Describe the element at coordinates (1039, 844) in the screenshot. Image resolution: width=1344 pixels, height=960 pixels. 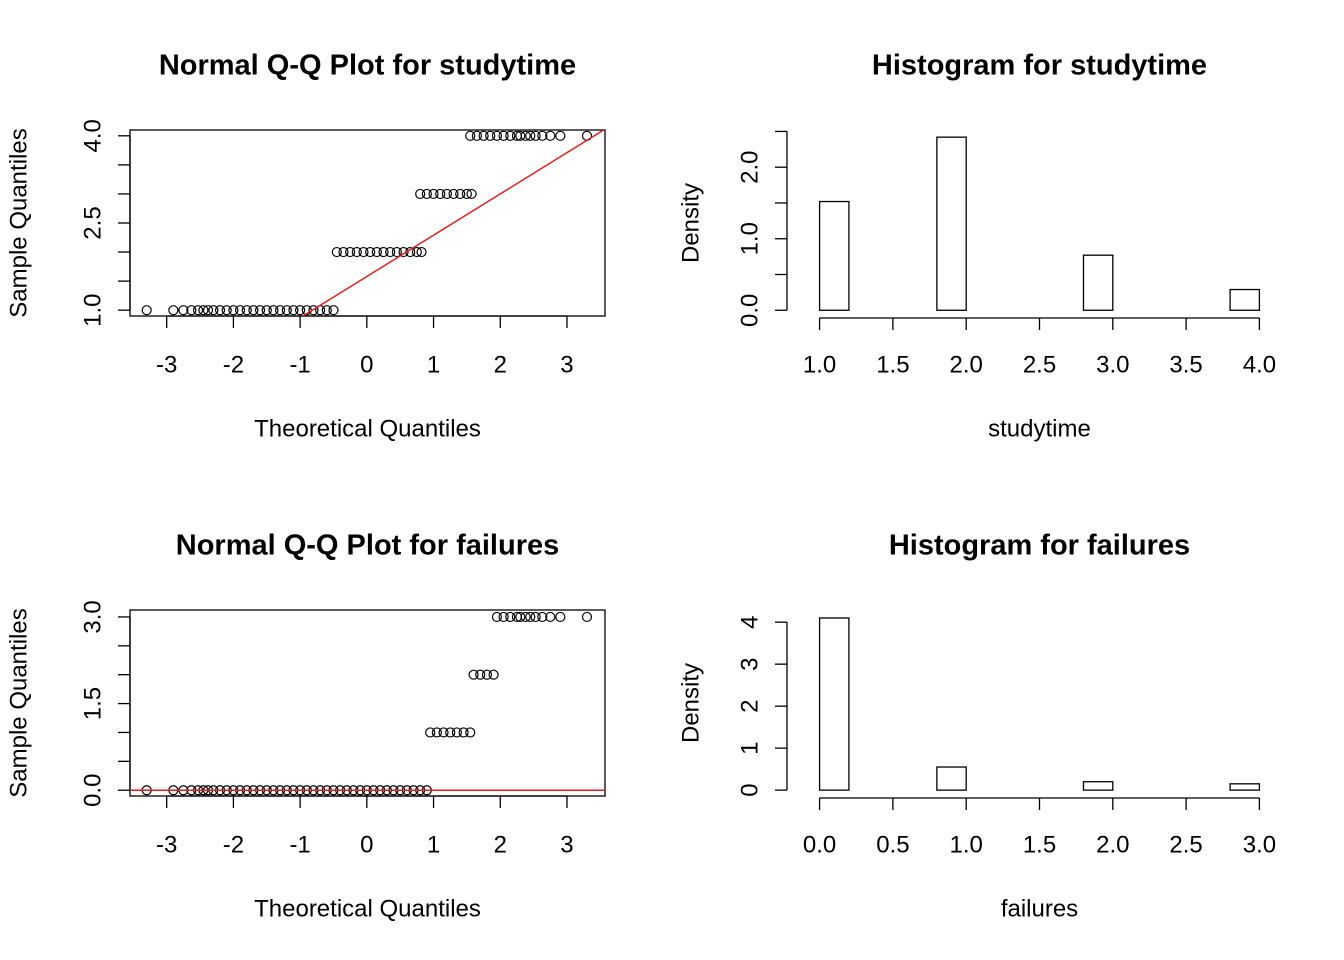
I see `x-tick-label: 1.5` at that location.